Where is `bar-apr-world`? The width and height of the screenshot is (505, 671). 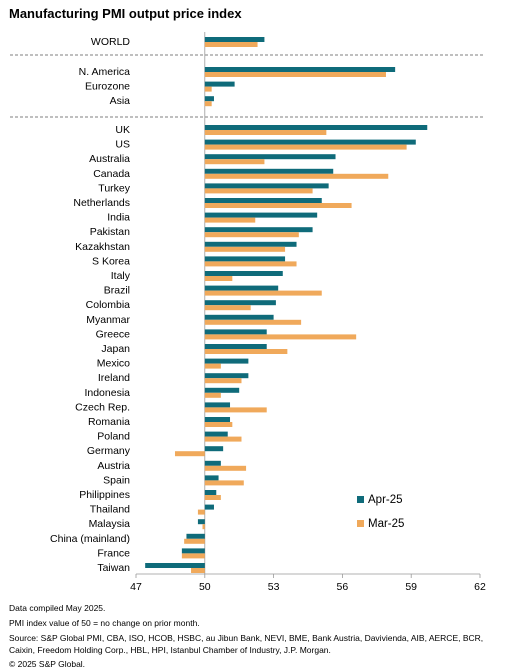
bar-apr-world is located at coordinates (234, 39).